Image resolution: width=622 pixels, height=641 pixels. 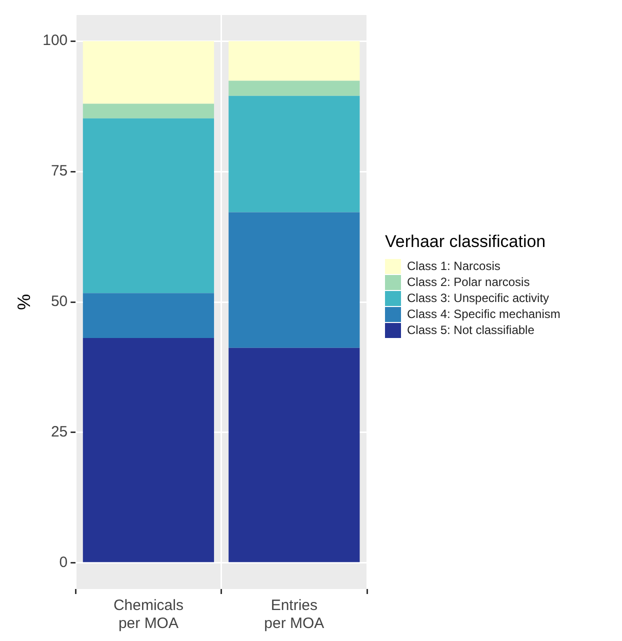 What do you see at coordinates (483, 314) in the screenshot?
I see `legend-label: Class 4: Specific mechanism` at bounding box center [483, 314].